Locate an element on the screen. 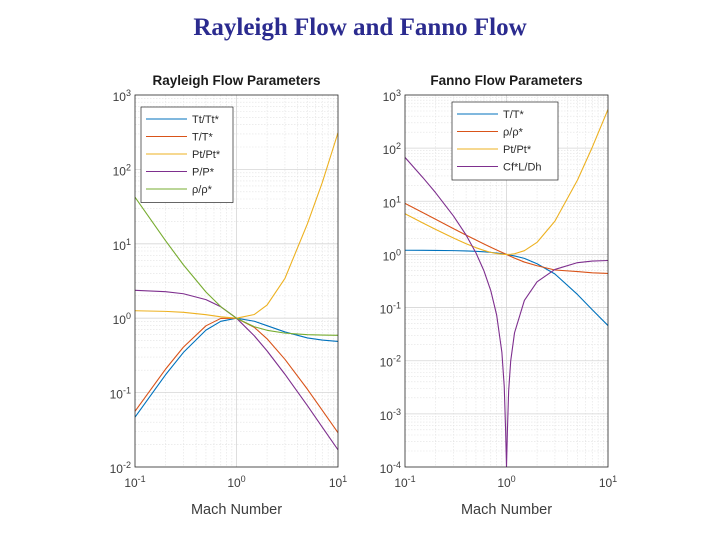 The width and height of the screenshot is (720, 540). chart-title: Rayleigh Flow Parameters is located at coordinates (236, 80).